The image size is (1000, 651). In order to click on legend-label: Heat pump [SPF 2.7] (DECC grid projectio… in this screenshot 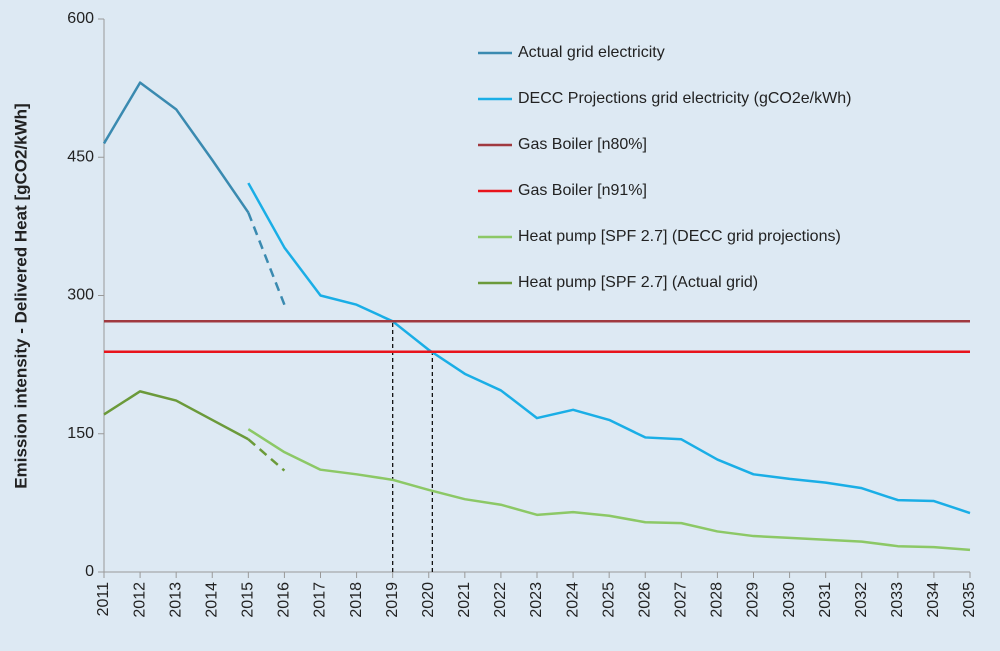, I will do `click(679, 236)`.